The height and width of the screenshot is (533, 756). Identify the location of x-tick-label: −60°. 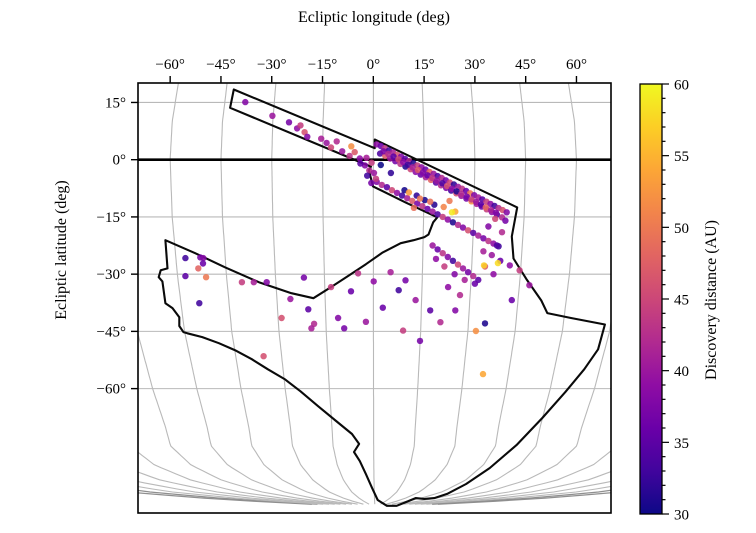
(169, 65).